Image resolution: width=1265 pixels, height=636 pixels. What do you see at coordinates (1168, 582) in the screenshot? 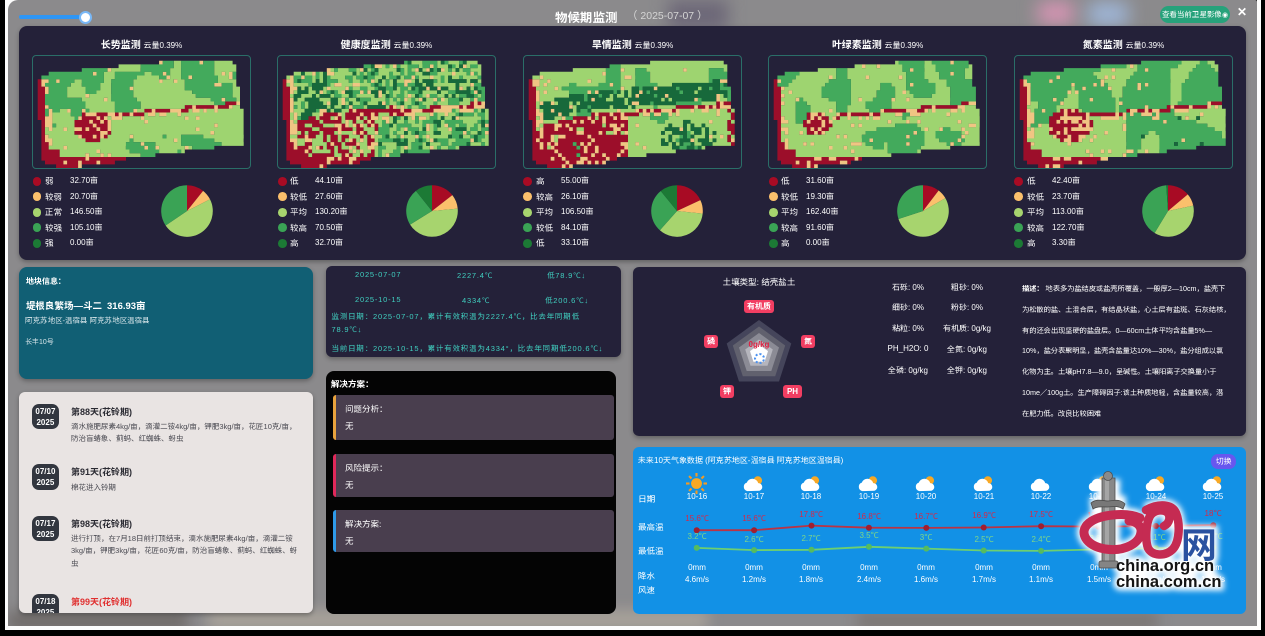
I see `svg-text: china.com.cn` at bounding box center [1168, 582].